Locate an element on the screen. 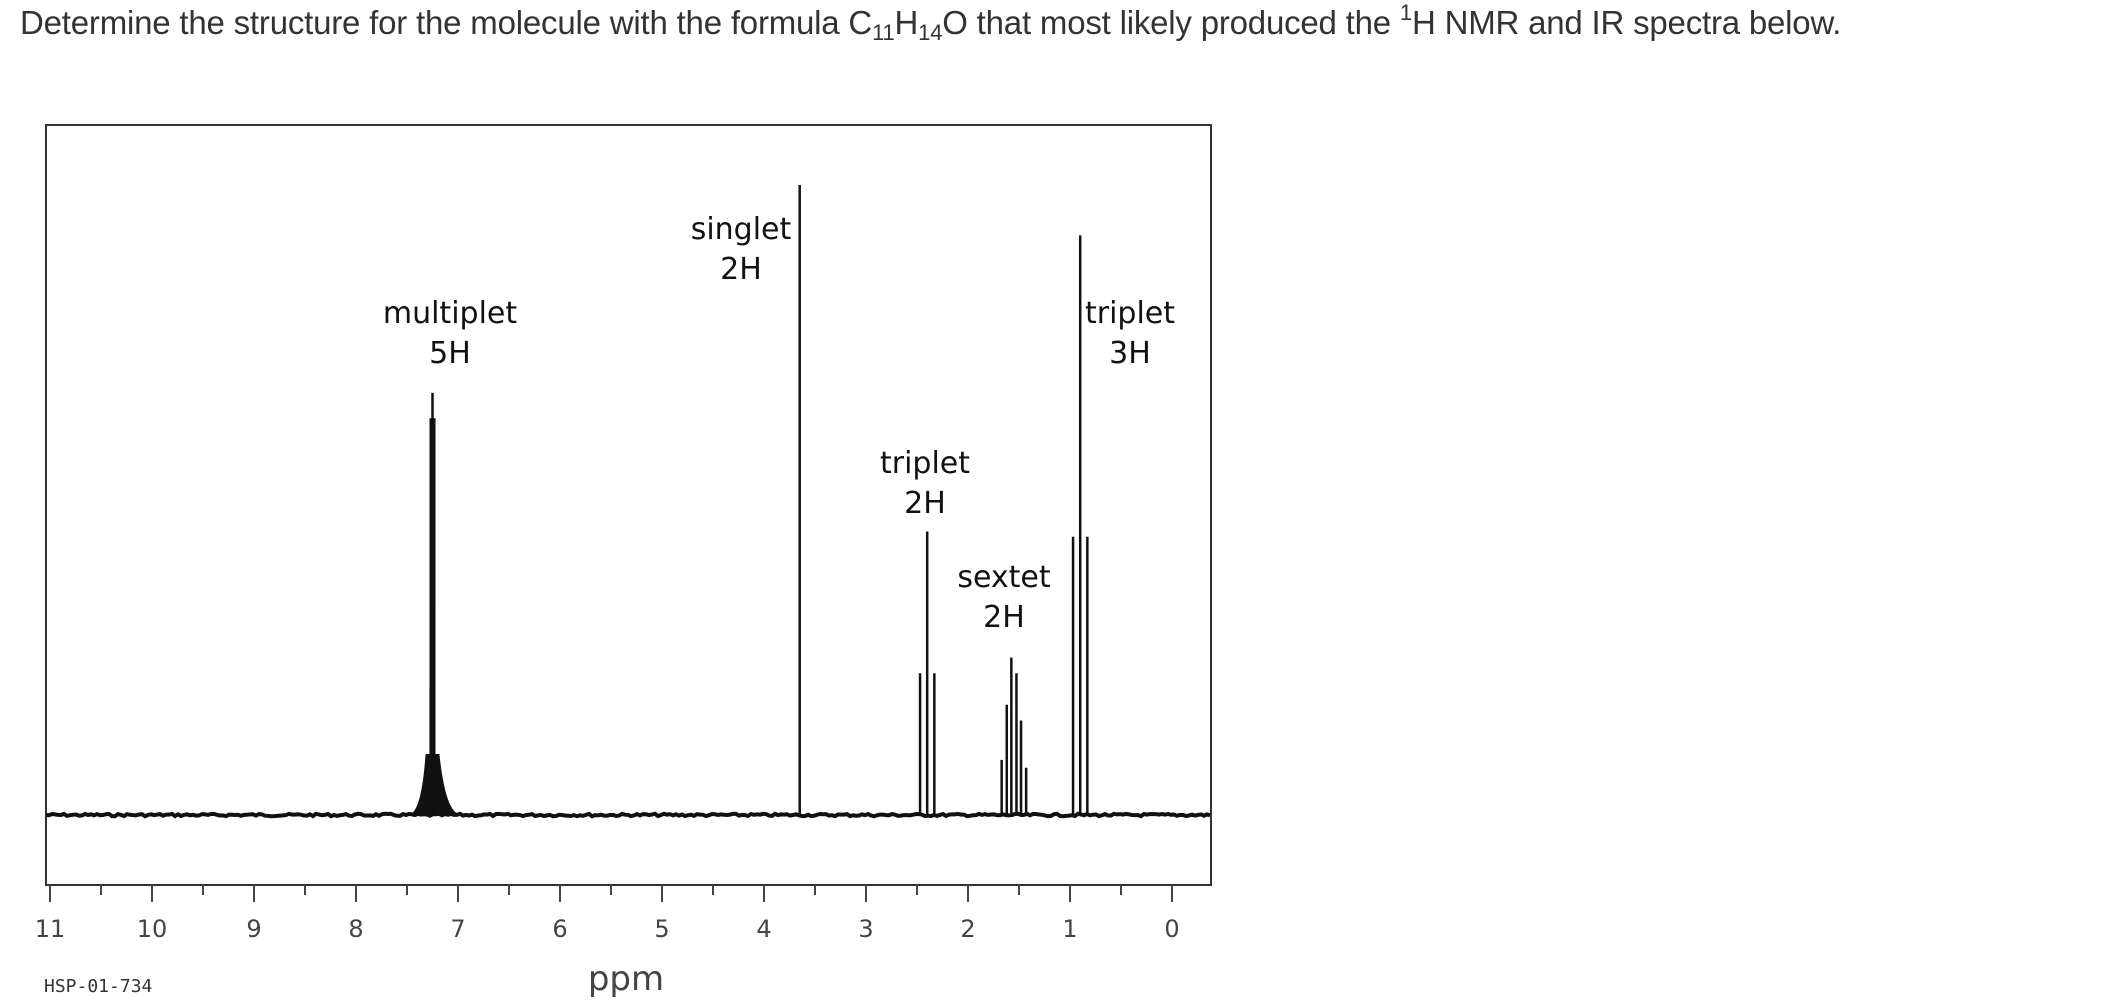  tick-label: 3 is located at coordinates (865, 929).